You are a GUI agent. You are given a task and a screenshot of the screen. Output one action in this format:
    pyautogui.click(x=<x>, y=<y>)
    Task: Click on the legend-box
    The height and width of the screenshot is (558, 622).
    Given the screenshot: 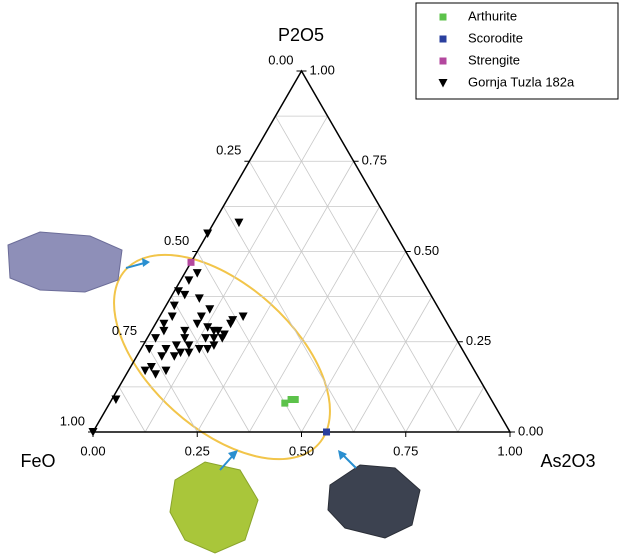 What is the action you would take?
    pyautogui.click(x=517, y=51)
    